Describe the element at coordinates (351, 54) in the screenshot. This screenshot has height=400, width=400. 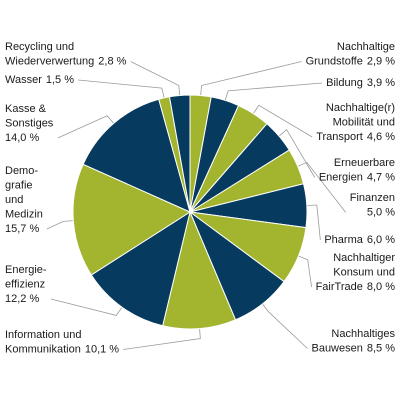
I see `slice-label: Nachhaltige Grundstoffe 2,9 %` at that location.